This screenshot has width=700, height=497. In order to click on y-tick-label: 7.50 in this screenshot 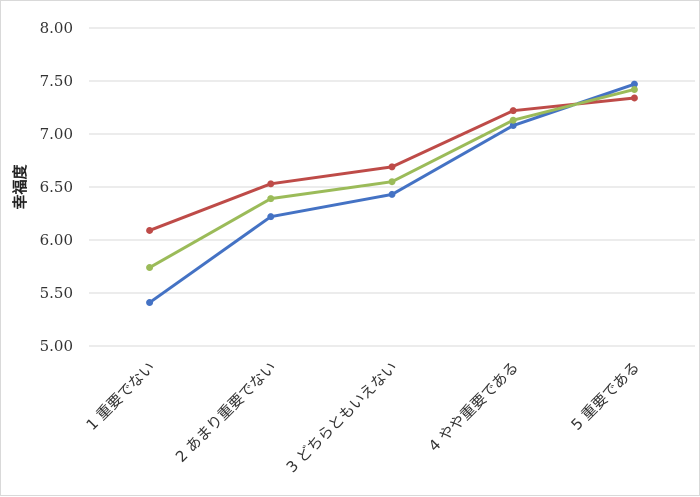, I will do `click(56, 81)`.